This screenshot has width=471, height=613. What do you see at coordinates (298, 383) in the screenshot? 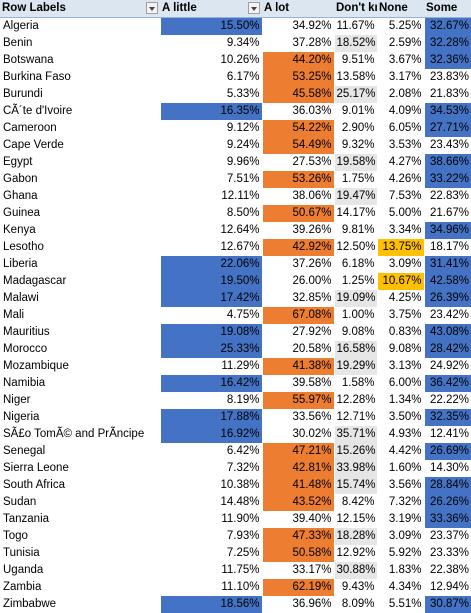
I see `cell-a-lot: 39.58%` at bounding box center [298, 383].